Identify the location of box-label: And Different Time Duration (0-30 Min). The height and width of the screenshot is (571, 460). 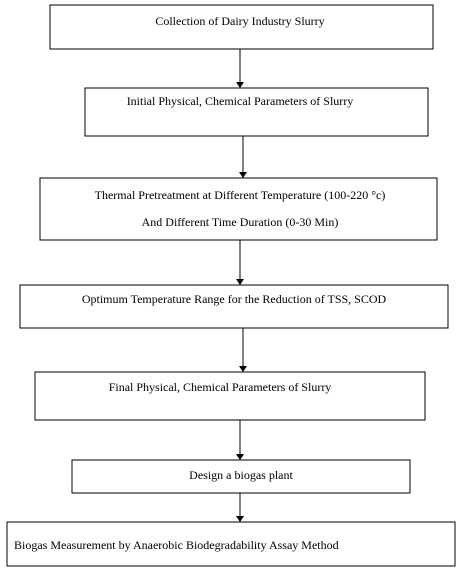
(240, 222).